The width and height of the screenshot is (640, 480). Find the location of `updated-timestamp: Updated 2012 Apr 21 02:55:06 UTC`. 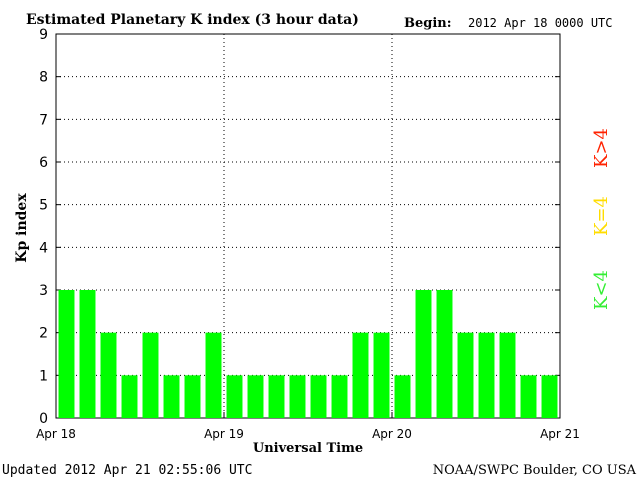

updated-timestamp: Updated 2012 Apr 21 02:55:06 UTC is located at coordinates (127, 470).